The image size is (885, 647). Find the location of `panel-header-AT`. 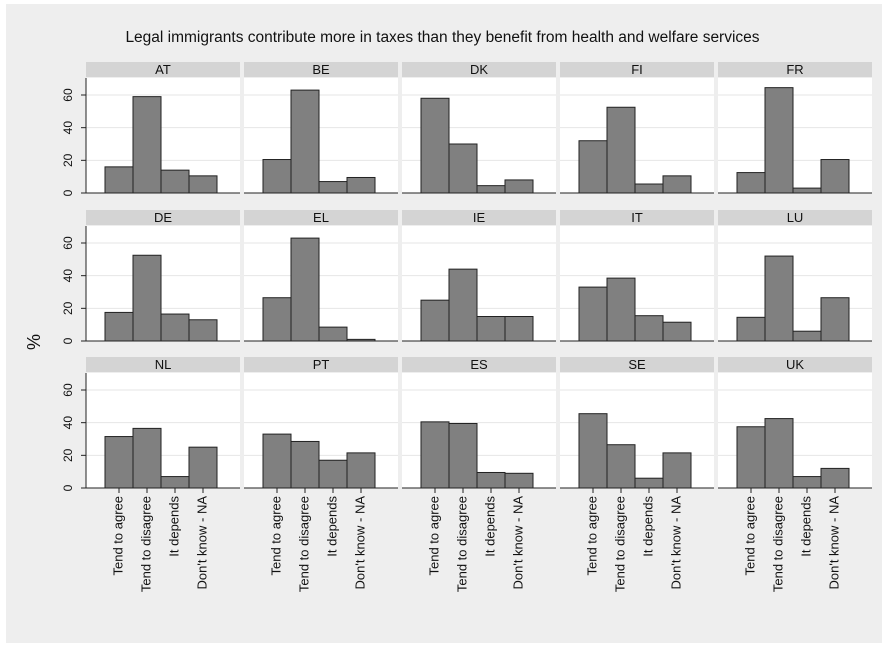

panel-header-AT is located at coordinates (163, 69).